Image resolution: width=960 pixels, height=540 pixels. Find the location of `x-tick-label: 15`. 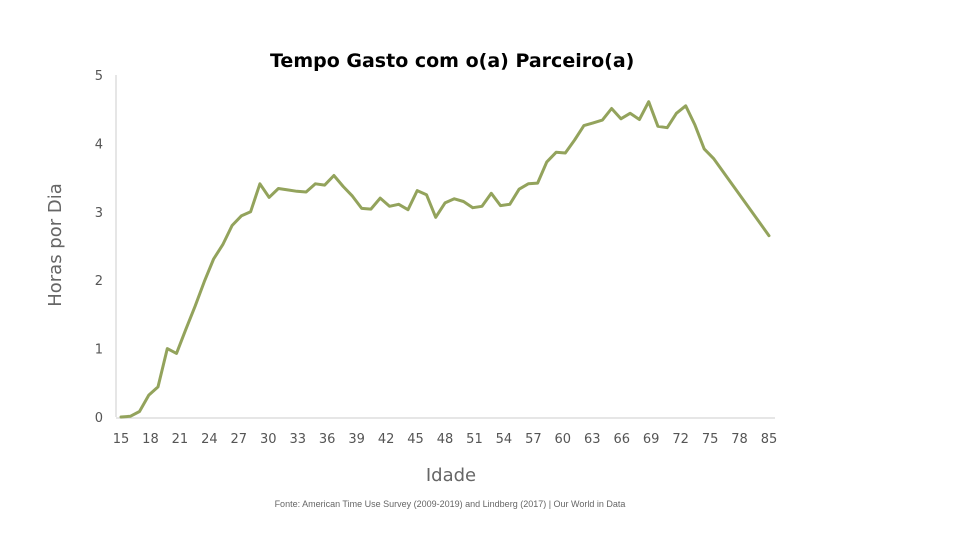

x-tick-label: 15 is located at coordinates (121, 439).